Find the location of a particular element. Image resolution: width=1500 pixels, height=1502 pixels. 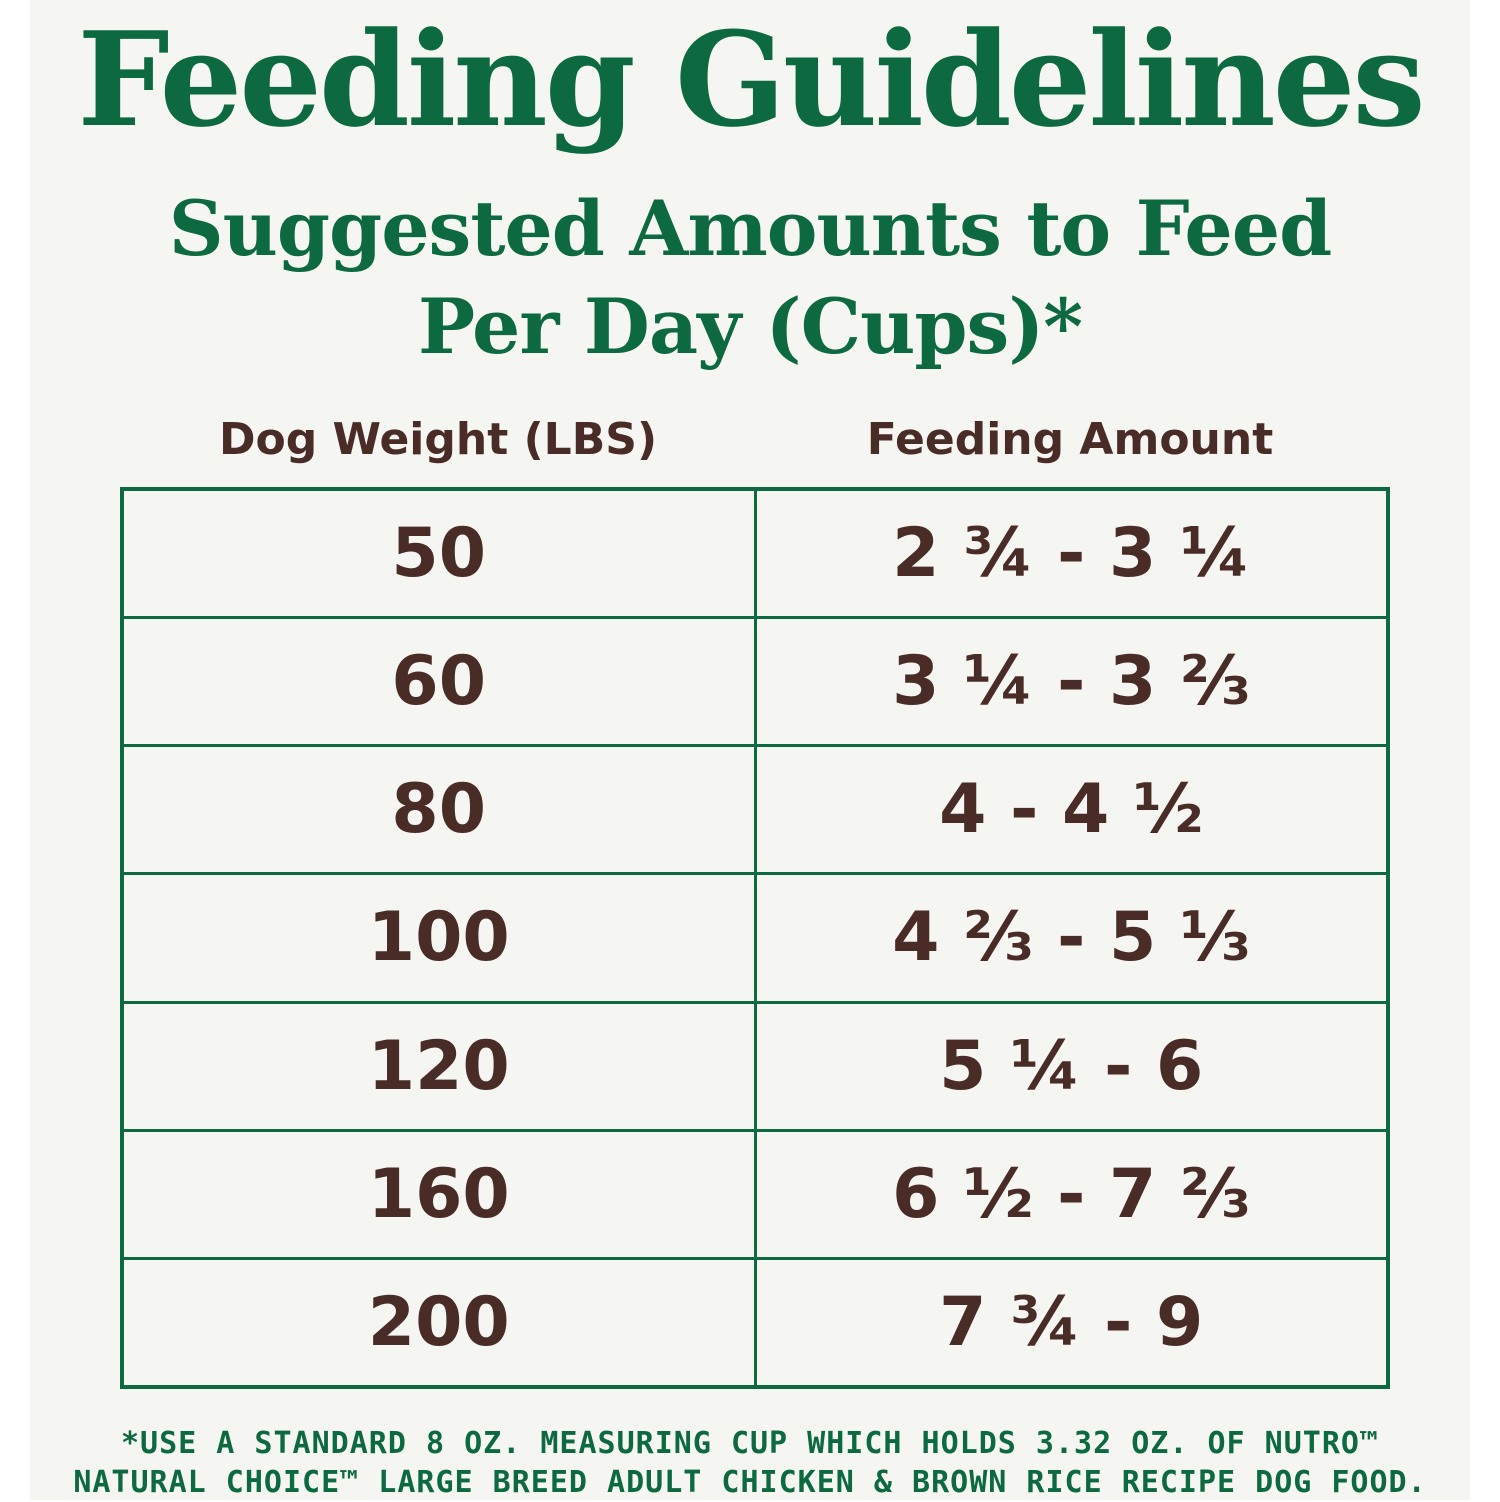

dog-weight-cell: 80 is located at coordinates (438, 810).